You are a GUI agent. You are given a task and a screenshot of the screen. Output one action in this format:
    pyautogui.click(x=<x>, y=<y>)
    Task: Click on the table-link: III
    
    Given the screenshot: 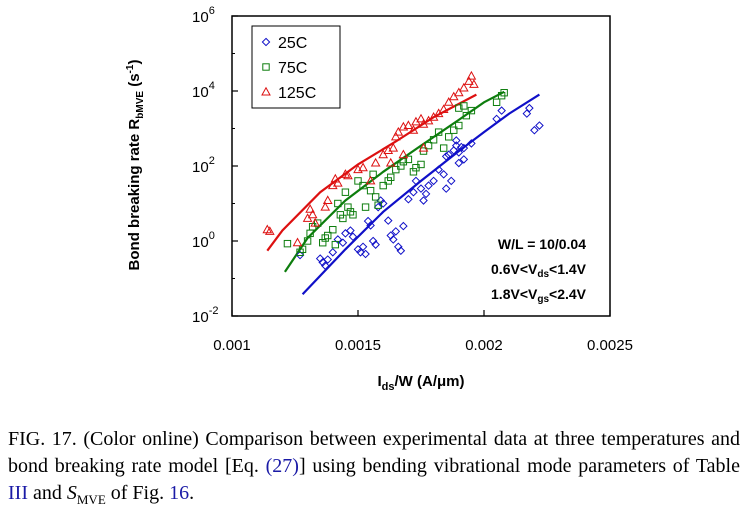 What is the action you would take?
    pyautogui.click(x=18, y=493)
    